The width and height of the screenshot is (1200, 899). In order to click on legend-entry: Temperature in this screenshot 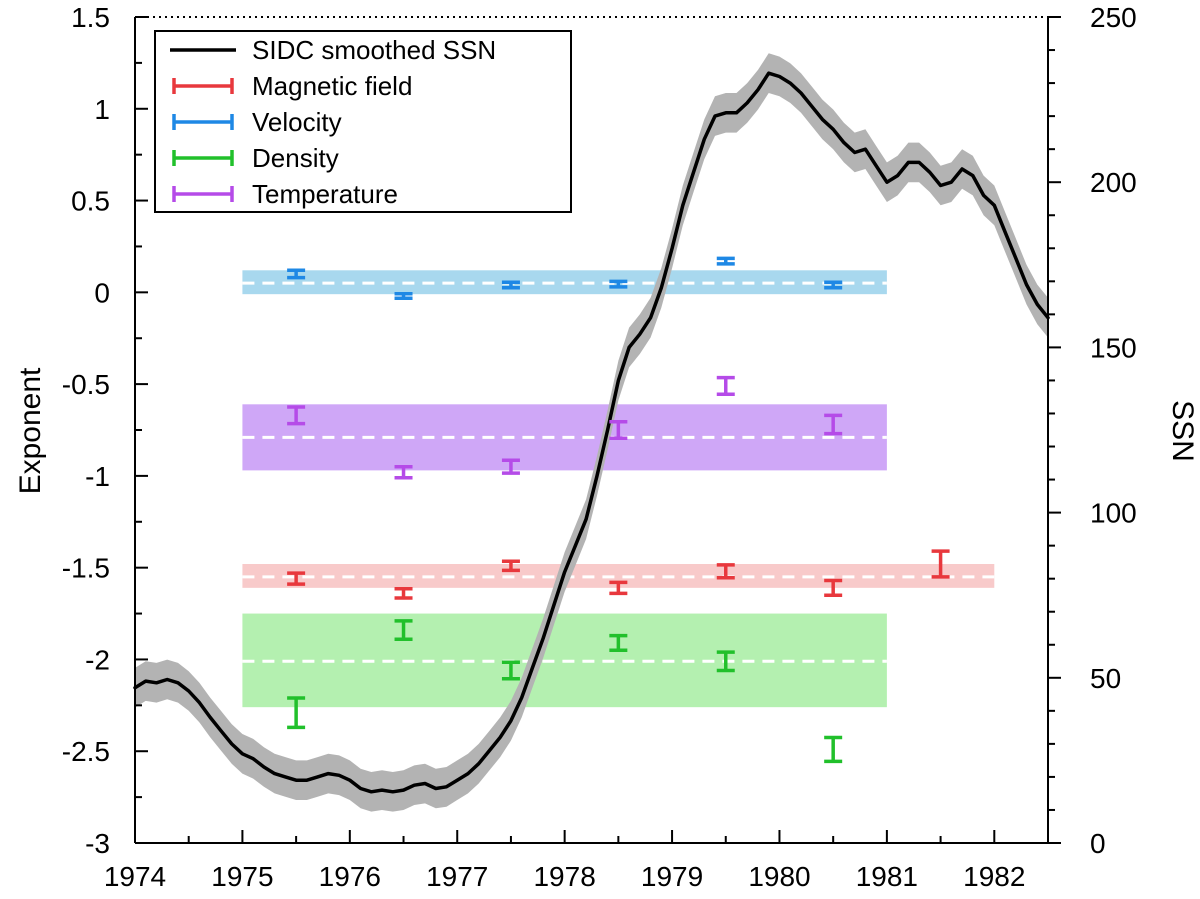, I will do `click(285, 194)`.